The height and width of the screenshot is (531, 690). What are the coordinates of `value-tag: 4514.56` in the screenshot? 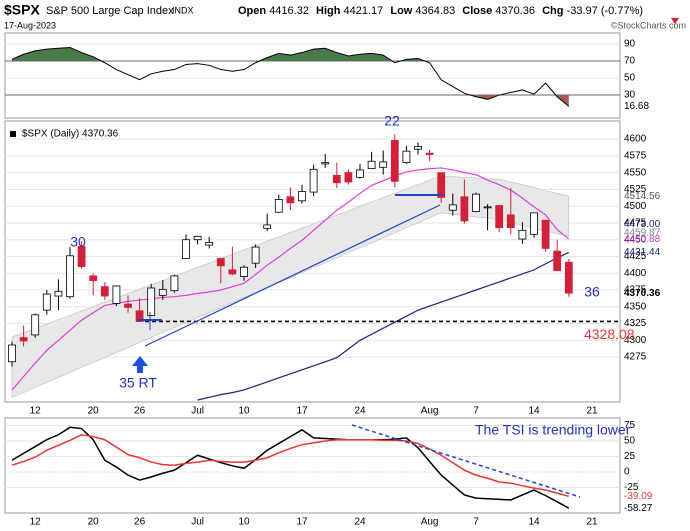 It's located at (642, 196).